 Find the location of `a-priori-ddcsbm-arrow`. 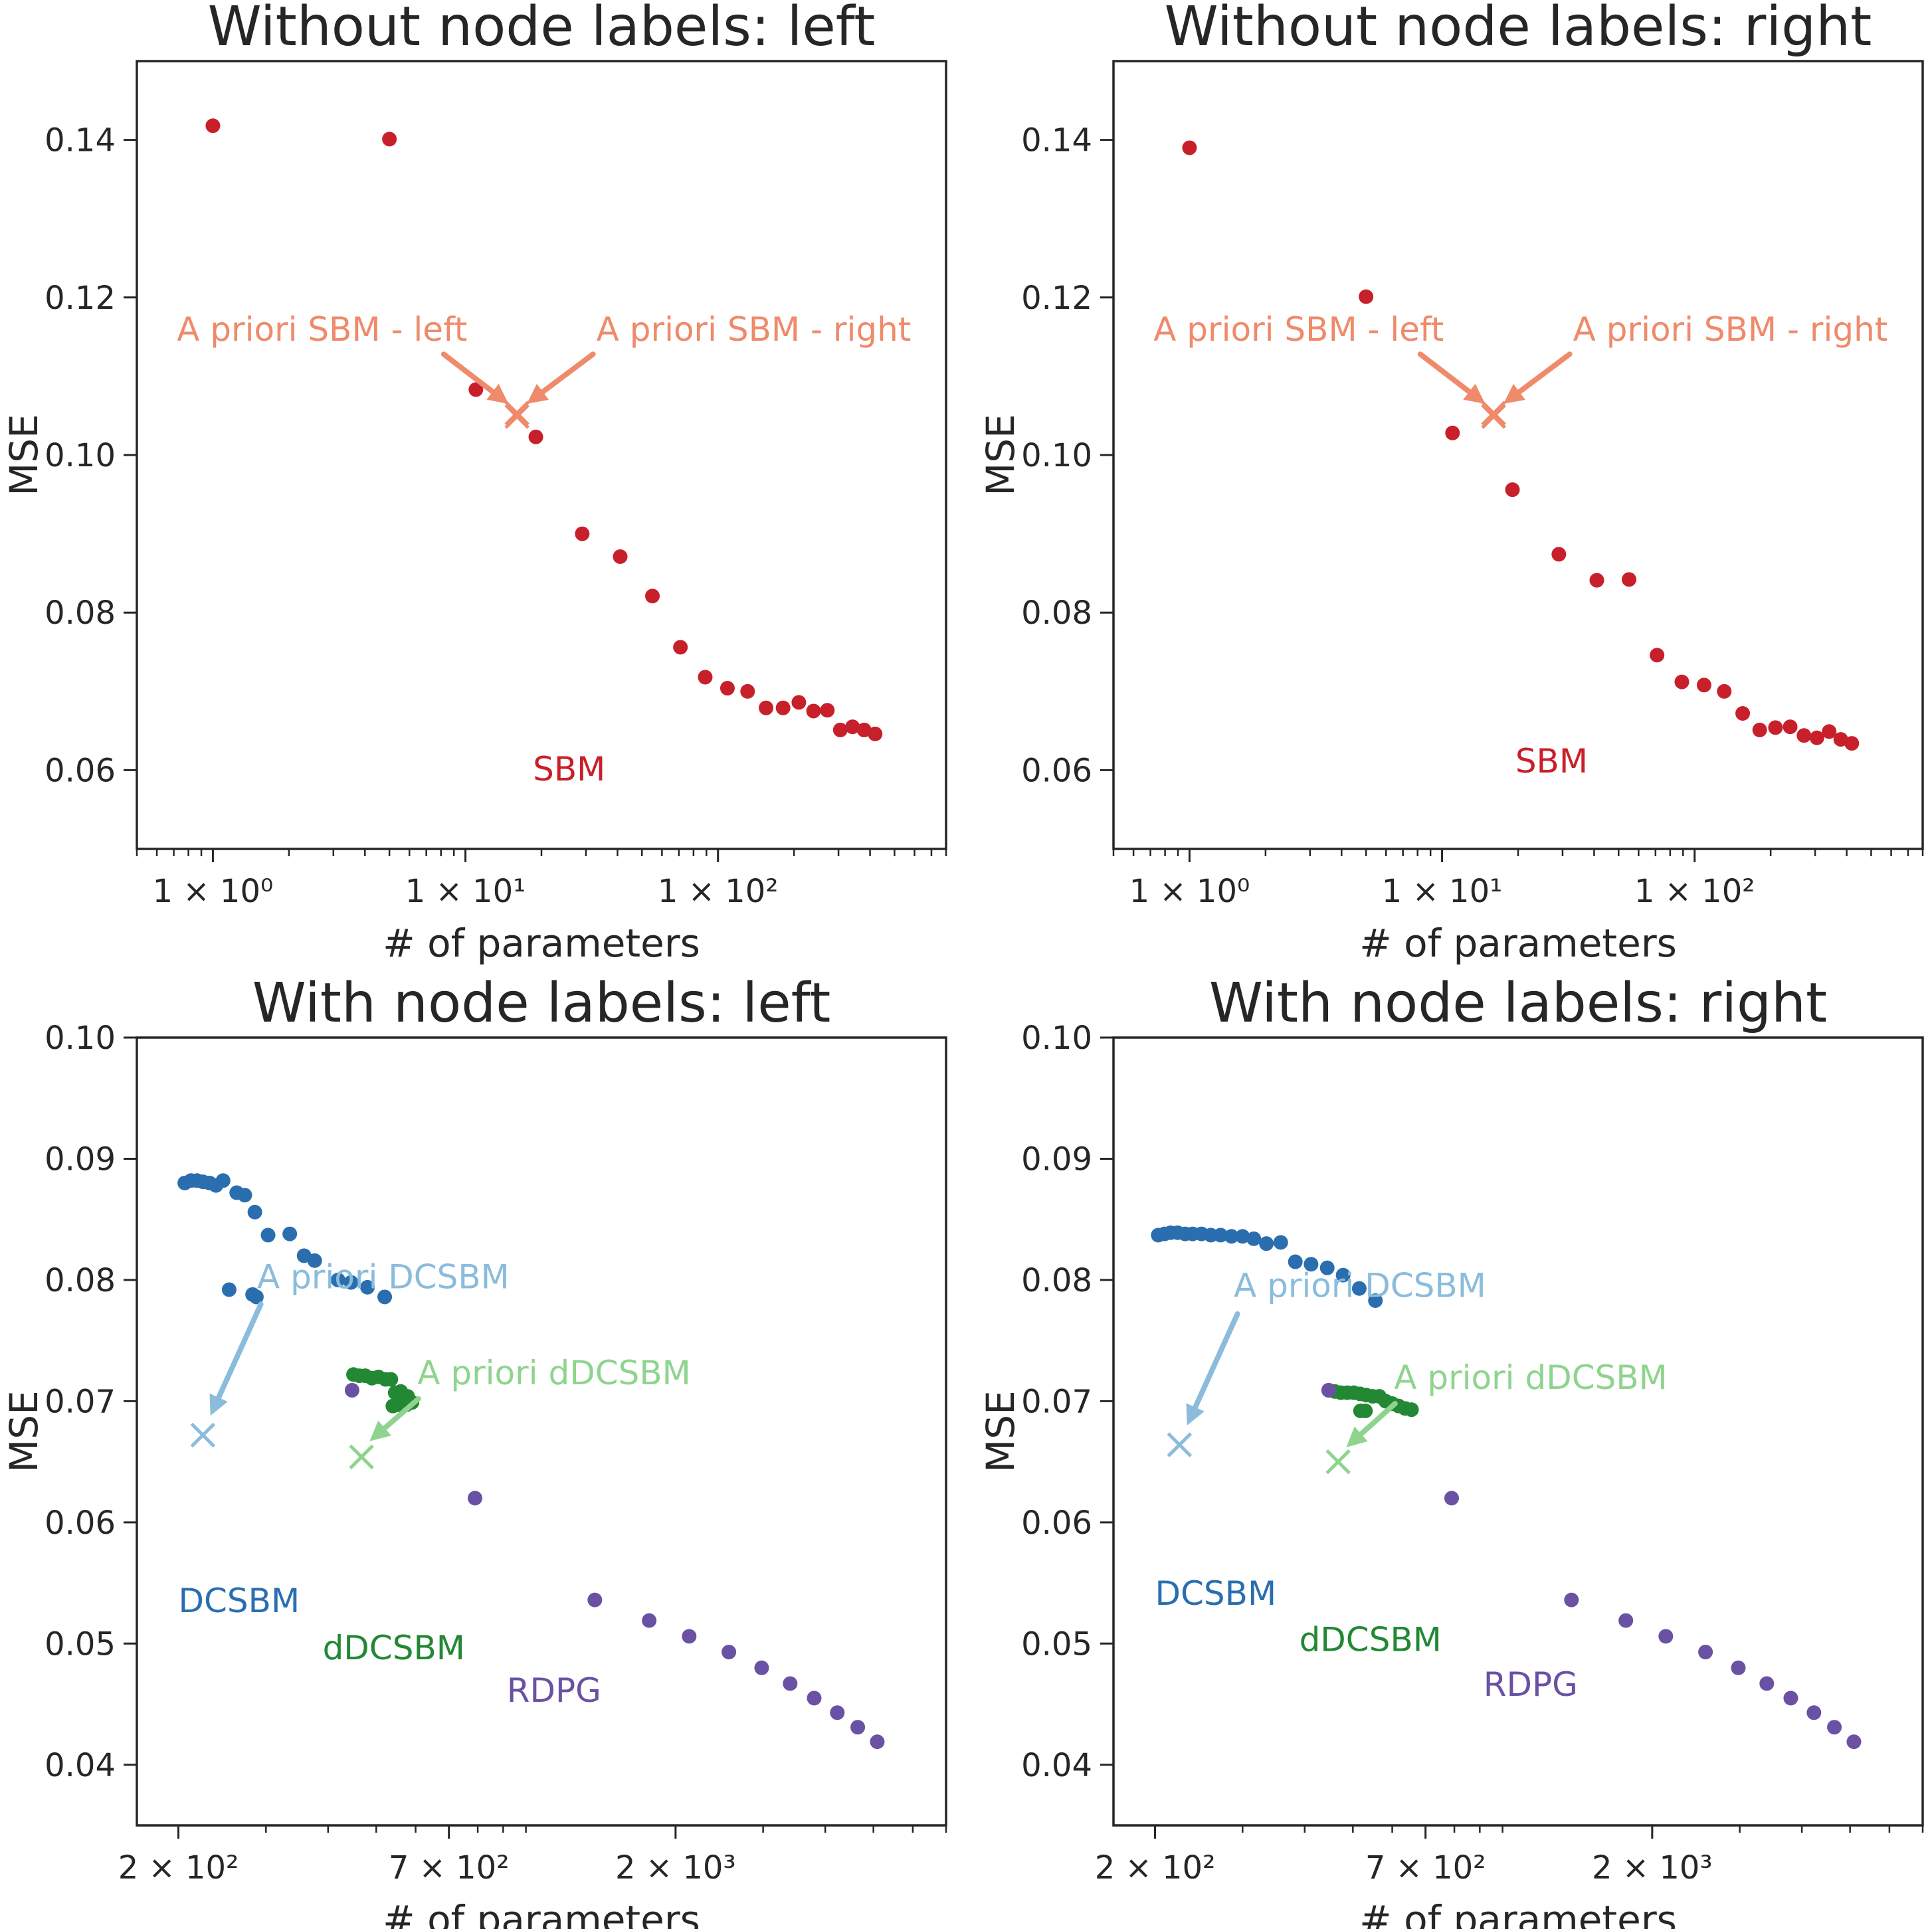

a-priori-ddcsbm-arrow is located at coordinates (1372, 1424).